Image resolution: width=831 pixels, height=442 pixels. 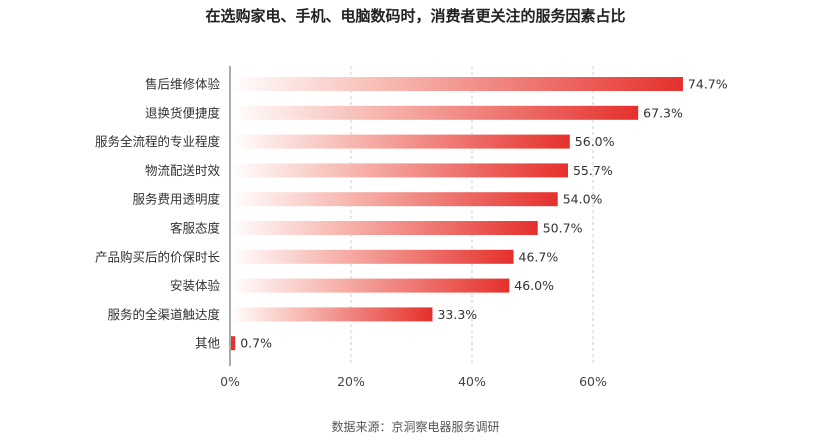 What do you see at coordinates (195, 285) in the screenshot?
I see `category-label: 安装体验` at bounding box center [195, 285].